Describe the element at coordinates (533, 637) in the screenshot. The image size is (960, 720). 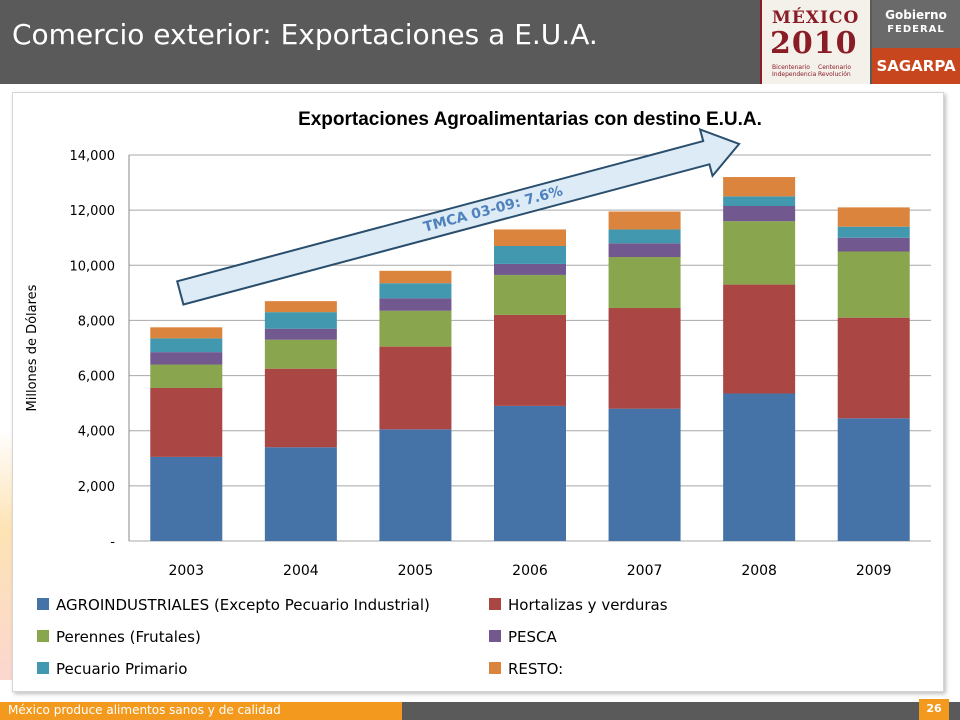
I see `legend-label: PESCA` at that location.